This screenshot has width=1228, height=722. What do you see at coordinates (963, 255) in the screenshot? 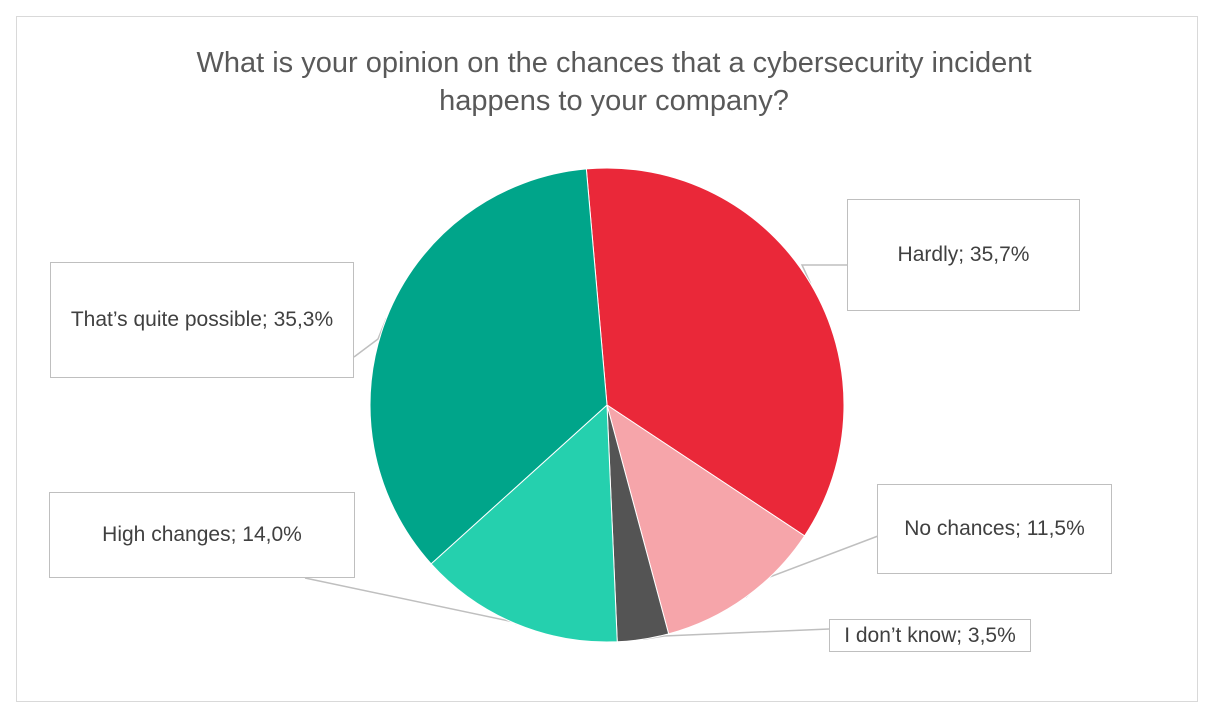
I see `label-hardly: Hardly; 35,7%` at bounding box center [963, 255].